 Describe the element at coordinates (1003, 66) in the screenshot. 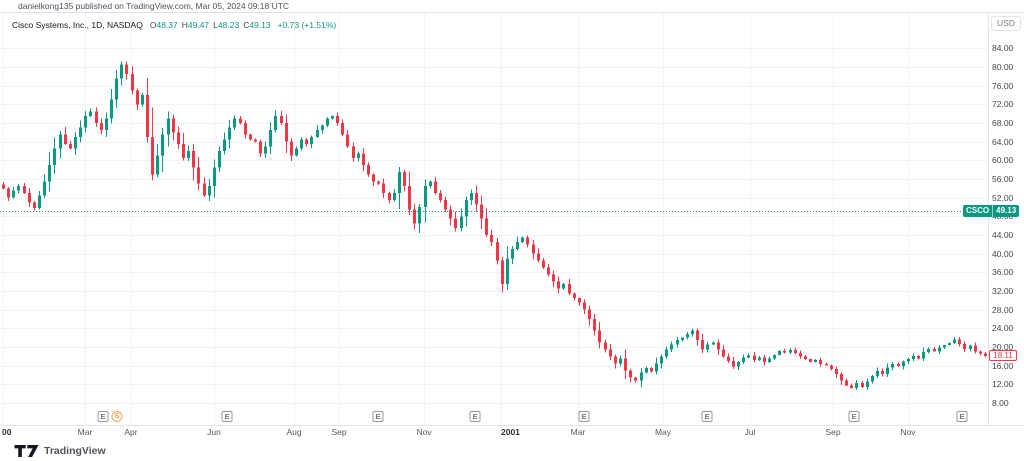

I see `price-tick-label: 80.00` at that location.